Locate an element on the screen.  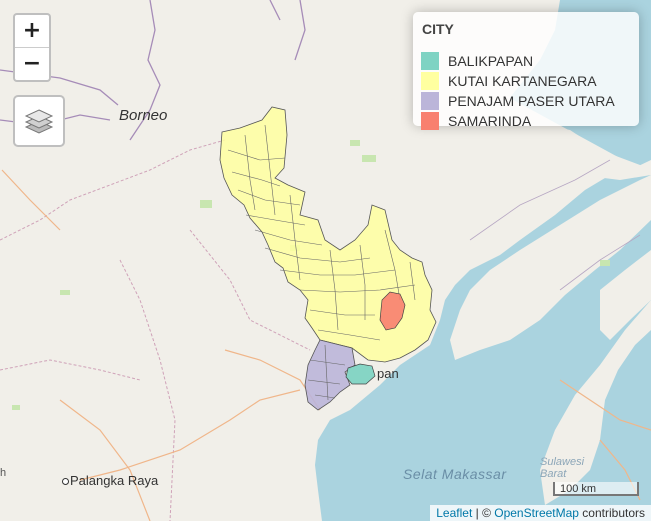
legend-item-samarinda: SAMARINDA is located at coordinates (476, 121).